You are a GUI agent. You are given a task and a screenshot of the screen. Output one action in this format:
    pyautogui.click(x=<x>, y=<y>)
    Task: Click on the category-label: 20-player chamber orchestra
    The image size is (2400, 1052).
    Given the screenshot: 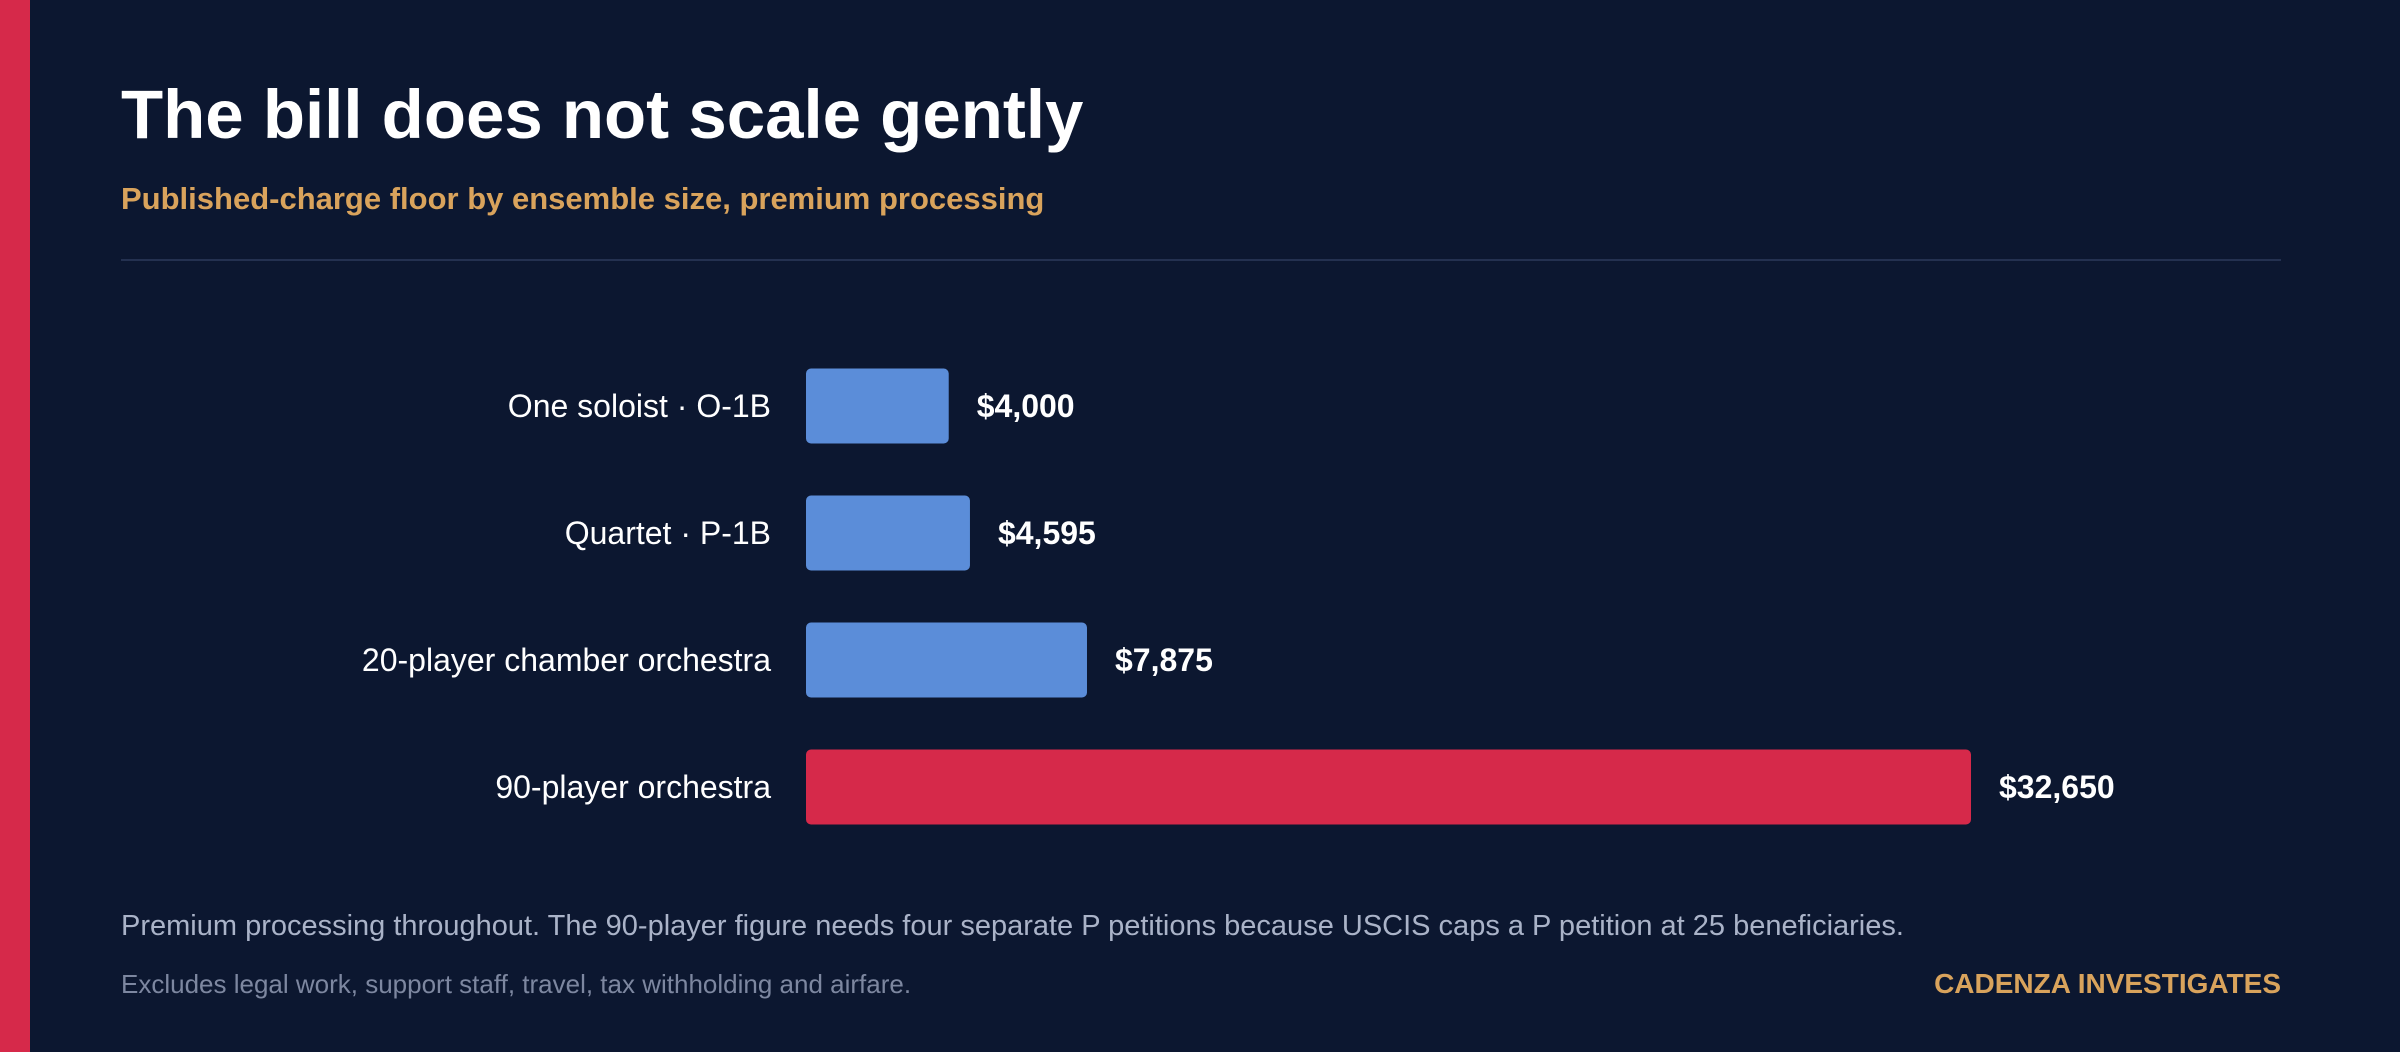 What is the action you would take?
    pyautogui.click(x=566, y=660)
    